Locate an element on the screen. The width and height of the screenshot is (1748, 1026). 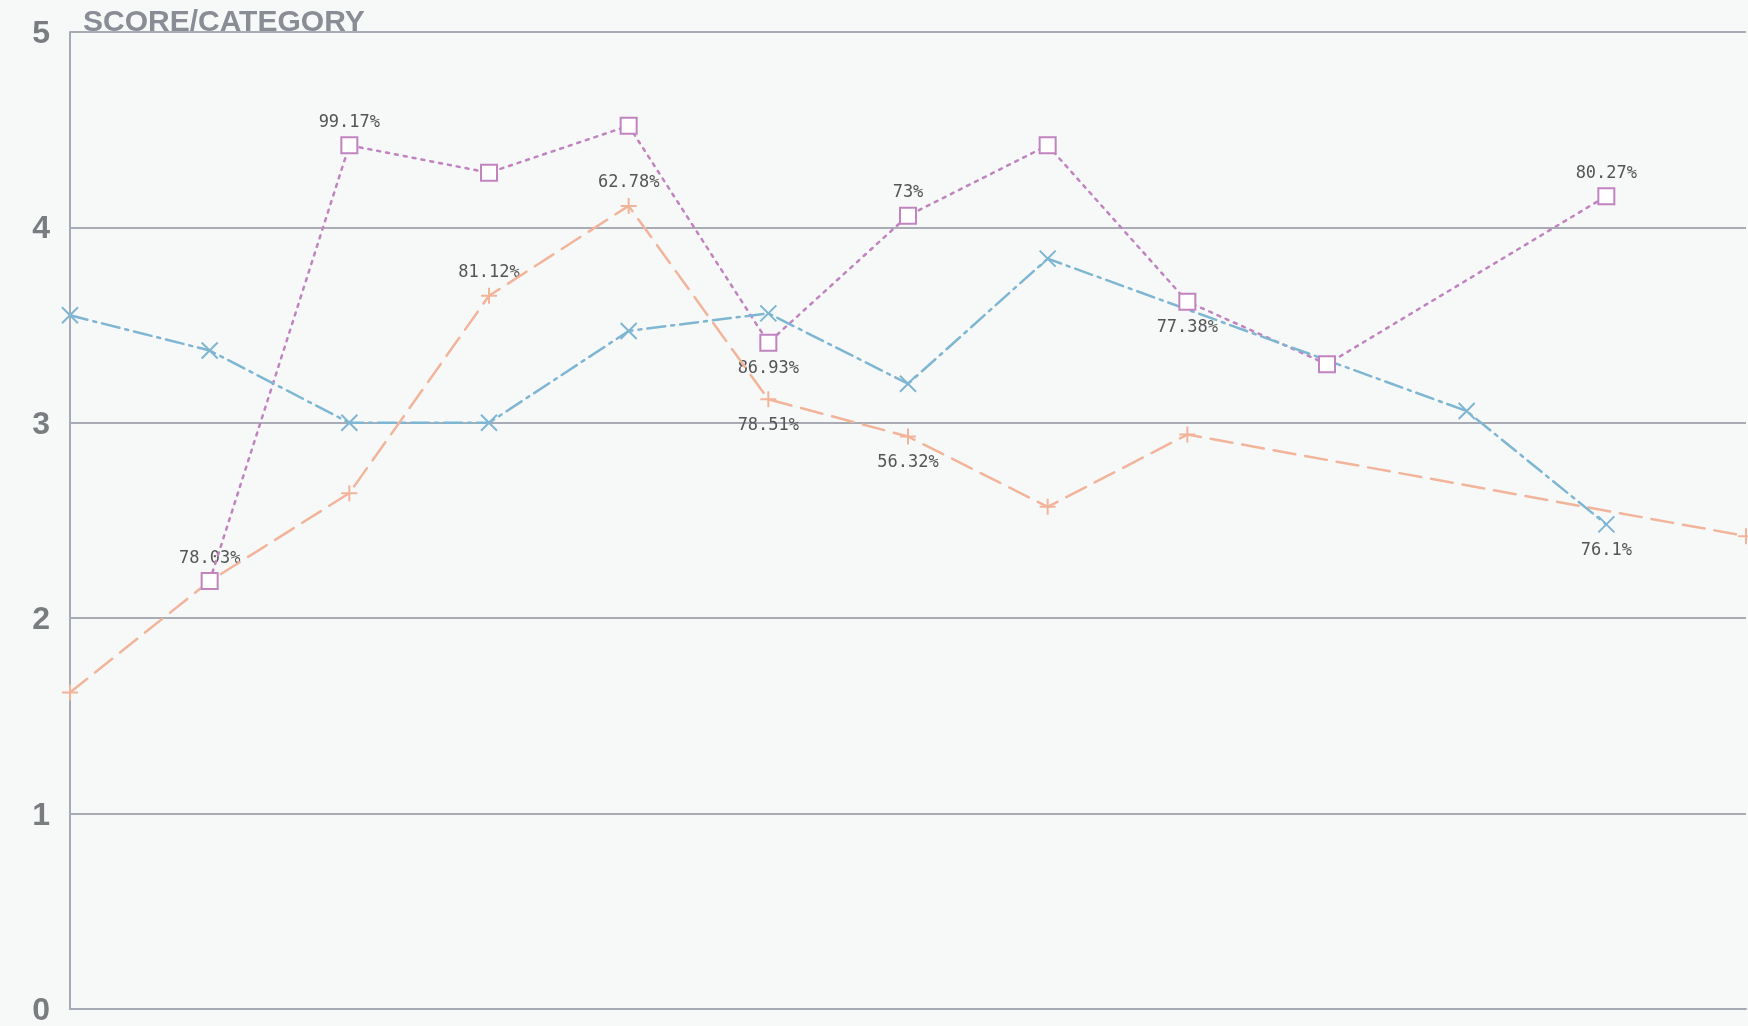
y-tick-label: 4 is located at coordinates (41, 227).